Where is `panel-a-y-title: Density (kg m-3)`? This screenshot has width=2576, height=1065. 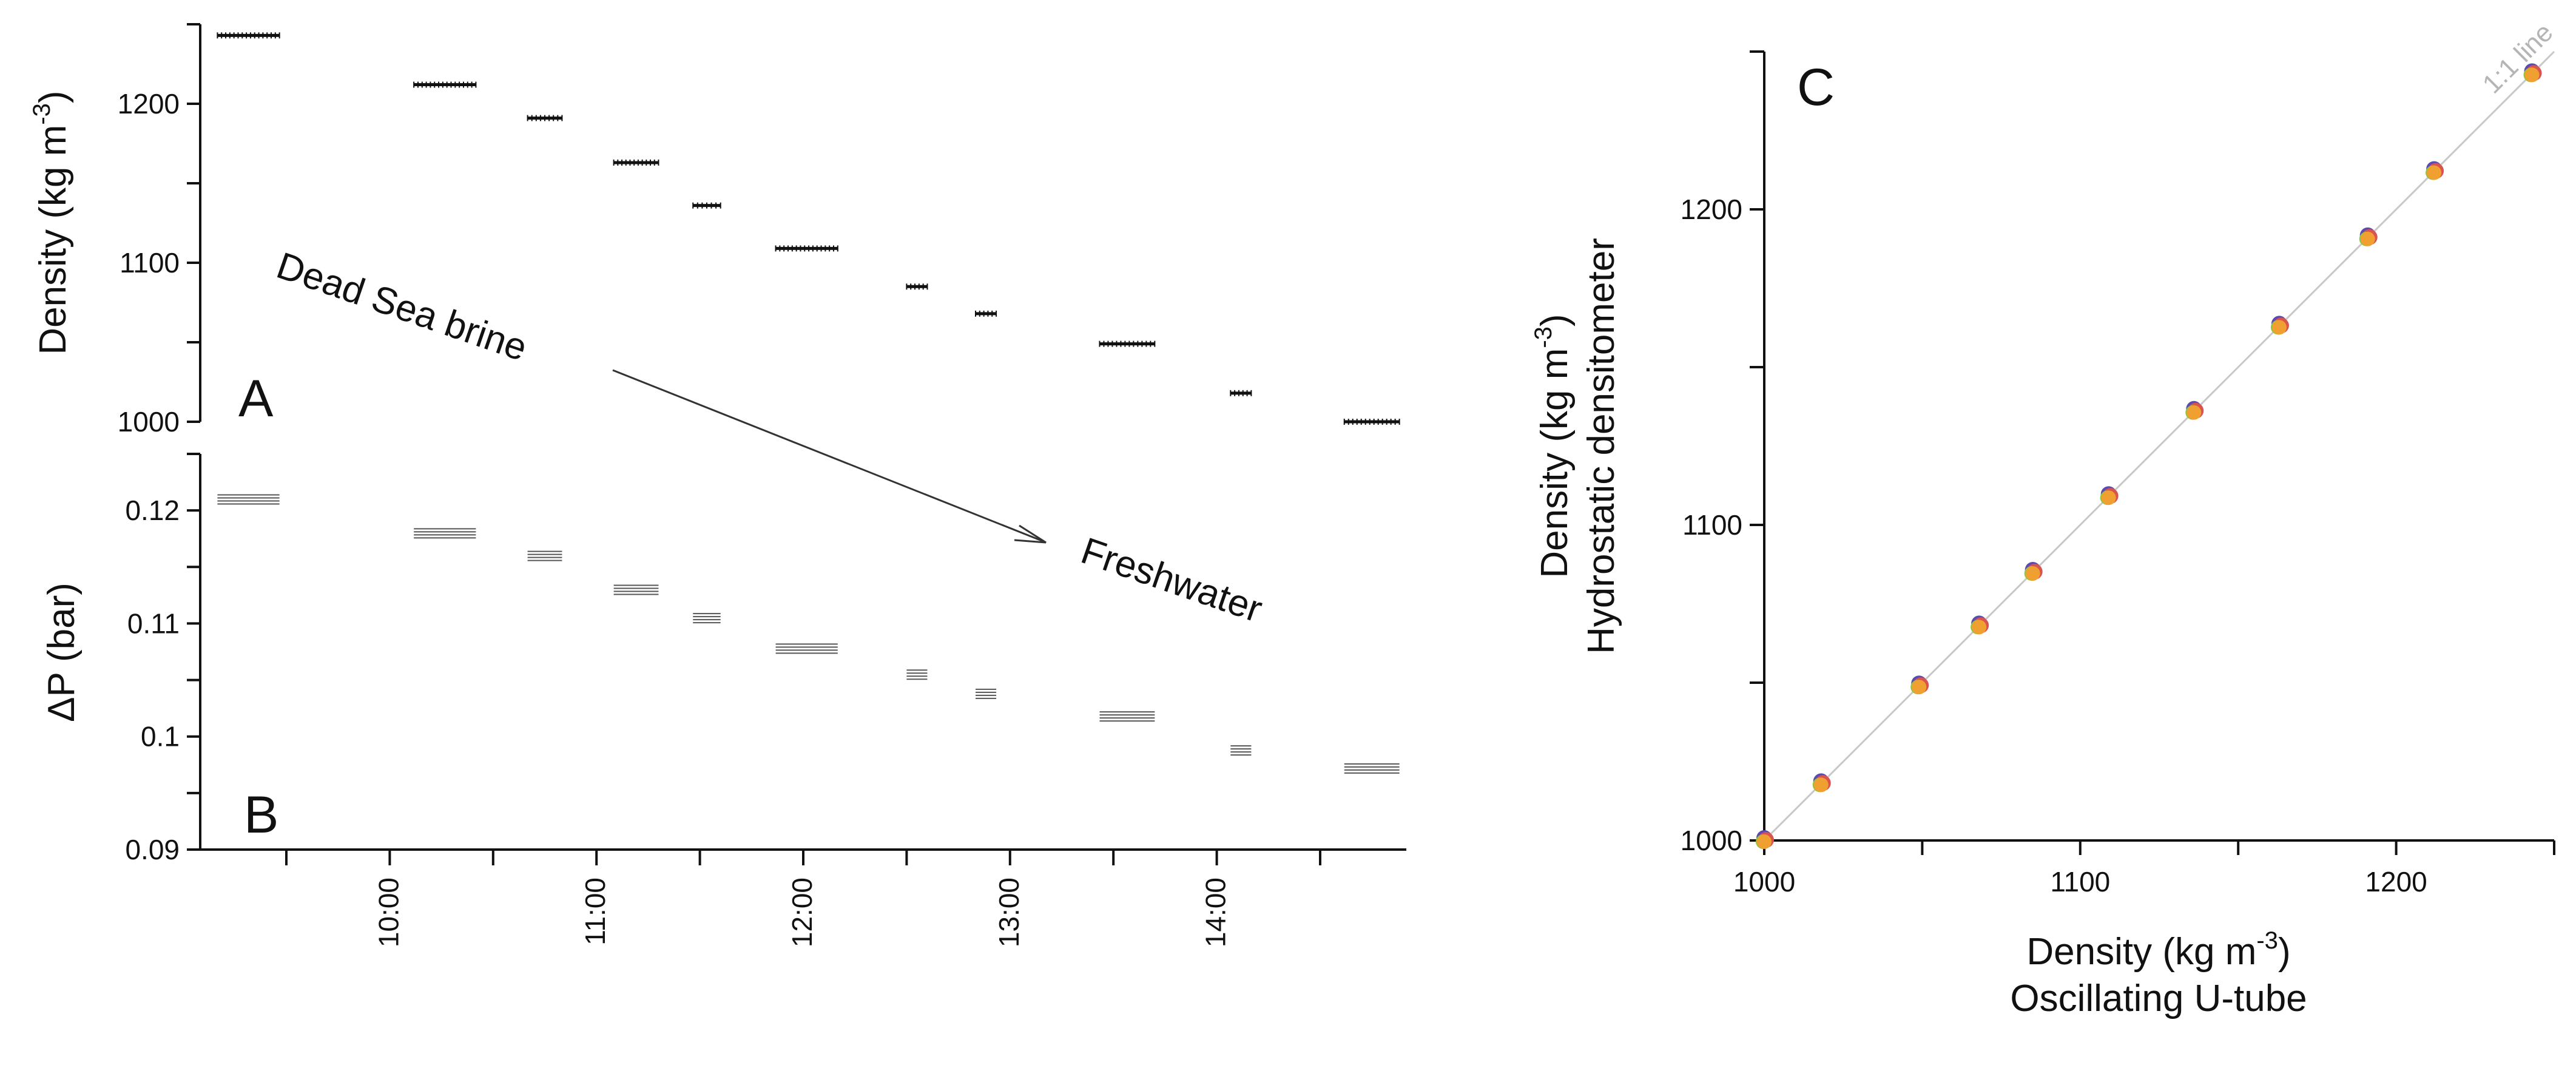 panel-a-y-title: Density (kg m-3) is located at coordinates (52, 222).